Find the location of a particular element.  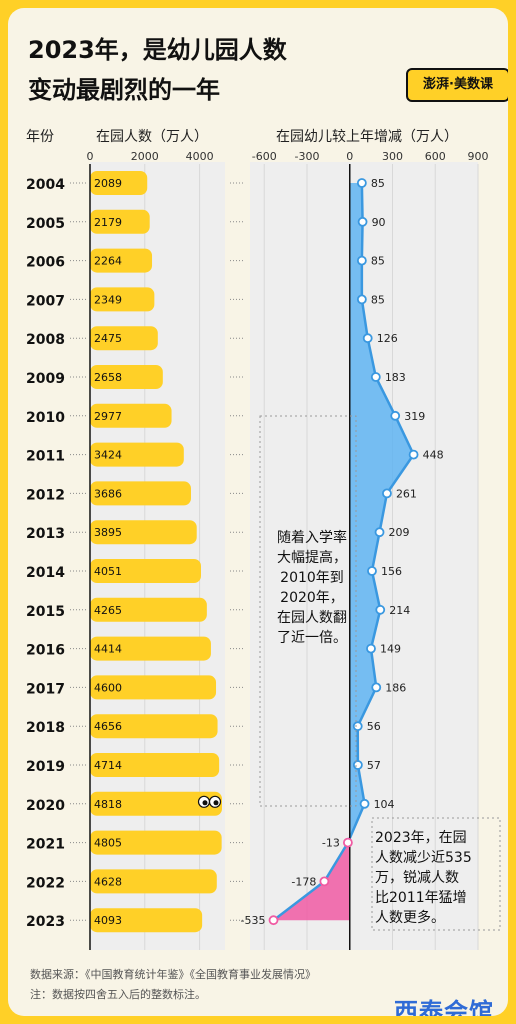

change-tick-label: 0 is located at coordinates (349, 156).